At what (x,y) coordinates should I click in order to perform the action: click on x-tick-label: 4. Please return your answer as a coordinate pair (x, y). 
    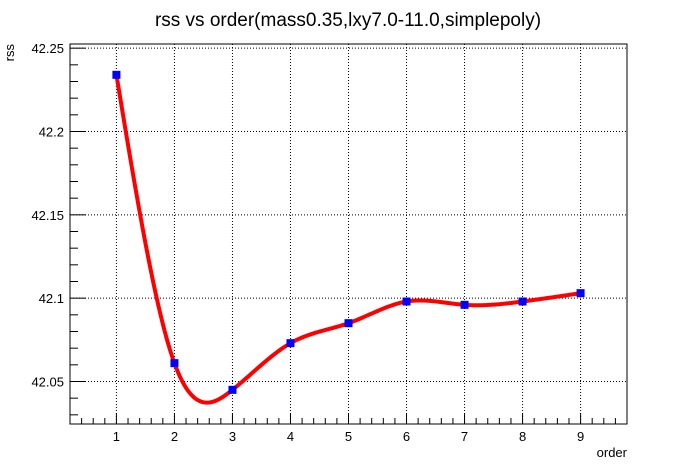
    Looking at the image, I should click on (290, 436).